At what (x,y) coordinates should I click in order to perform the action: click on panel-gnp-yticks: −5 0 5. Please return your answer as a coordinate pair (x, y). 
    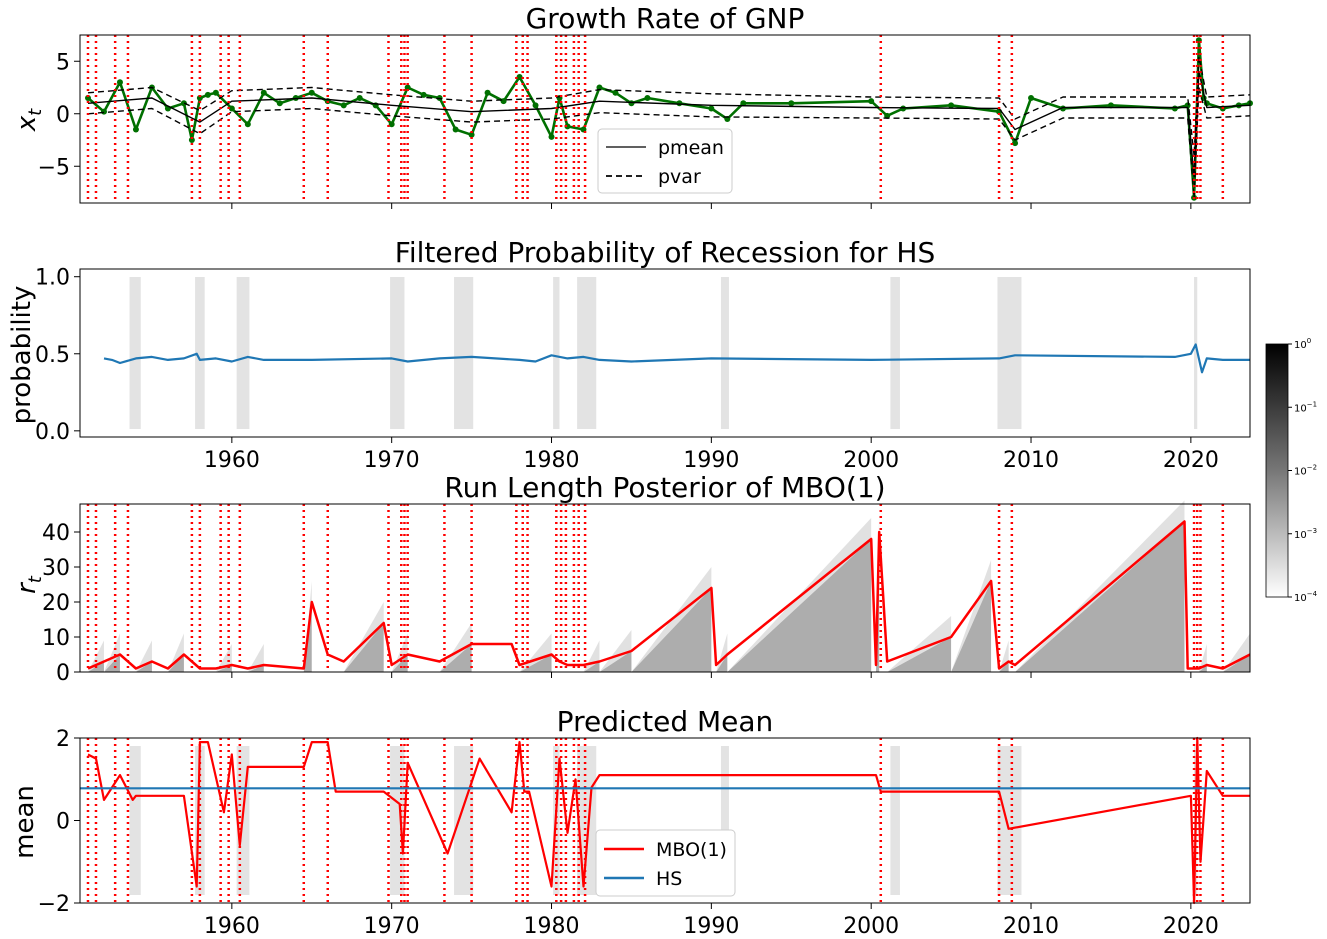
    Looking at the image, I should click on (615, 129).